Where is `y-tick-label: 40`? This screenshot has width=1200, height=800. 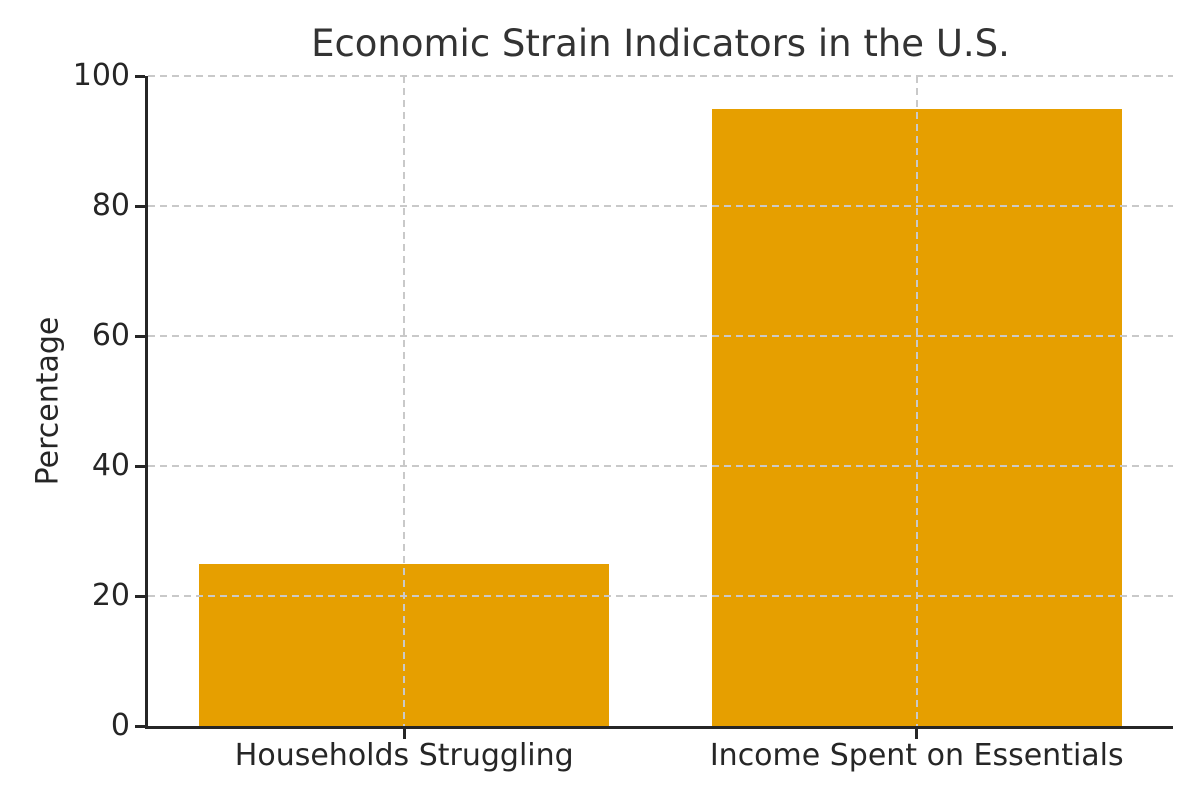
y-tick-label: 40 is located at coordinates (110, 465).